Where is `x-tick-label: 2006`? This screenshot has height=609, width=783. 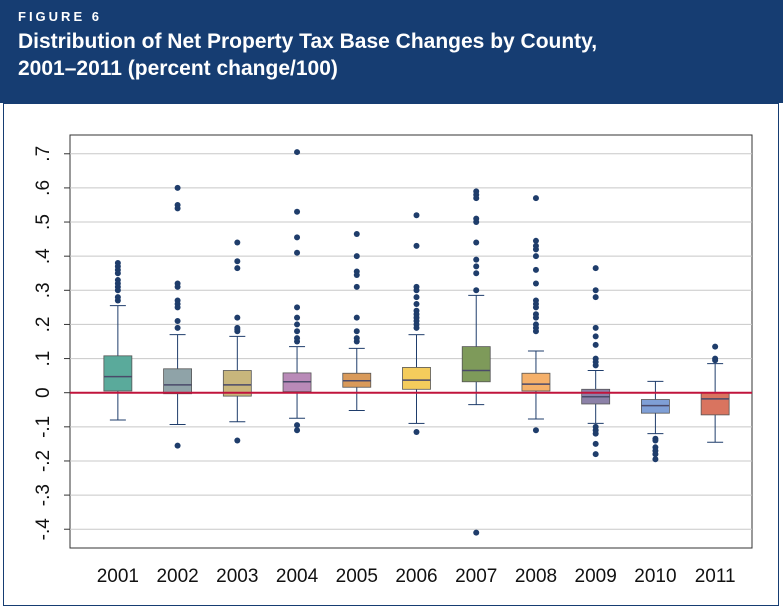 x-tick-label: 2006 is located at coordinates (416, 576).